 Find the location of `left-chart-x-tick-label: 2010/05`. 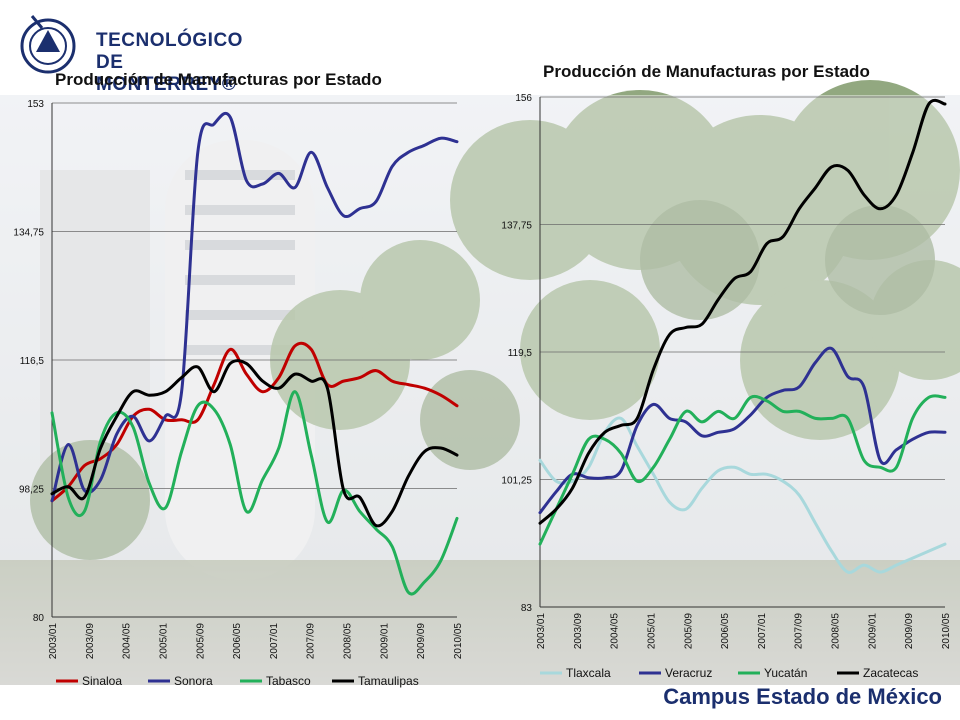

left-chart-x-tick-label: 2010/05 is located at coordinates (458, 641).